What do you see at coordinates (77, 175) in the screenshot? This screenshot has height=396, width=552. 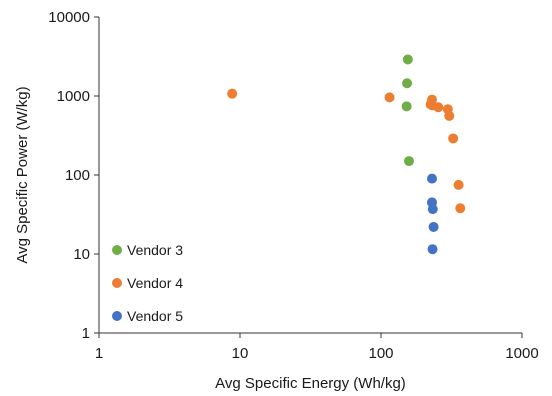 I see `y-tick-label: 100` at bounding box center [77, 175].